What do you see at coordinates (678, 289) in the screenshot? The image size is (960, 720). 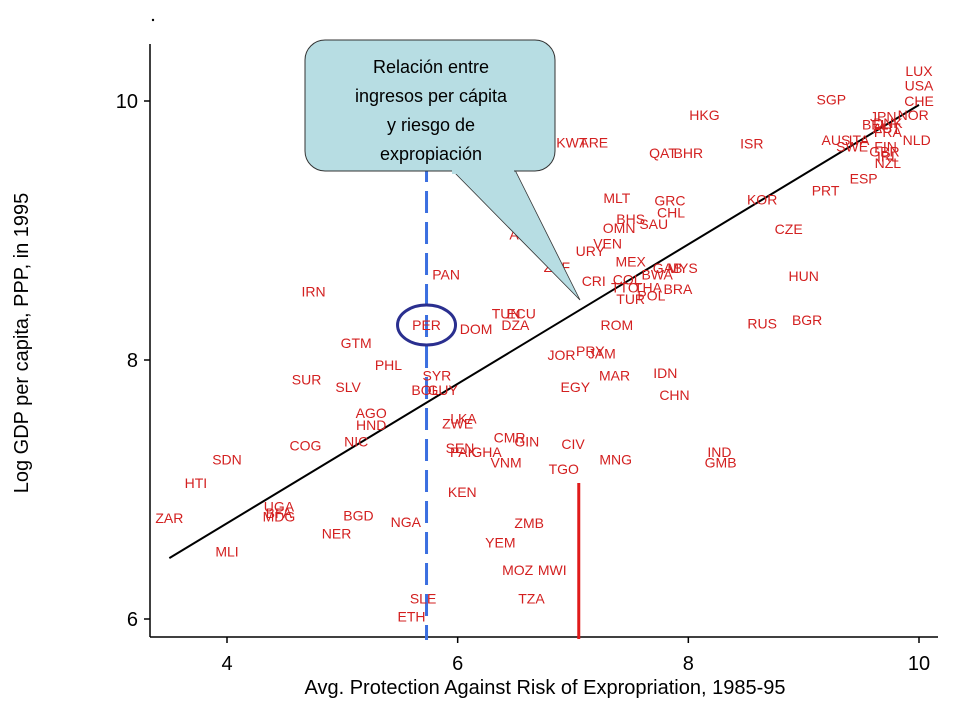 I see `point-label-bra: BRA` at bounding box center [678, 289].